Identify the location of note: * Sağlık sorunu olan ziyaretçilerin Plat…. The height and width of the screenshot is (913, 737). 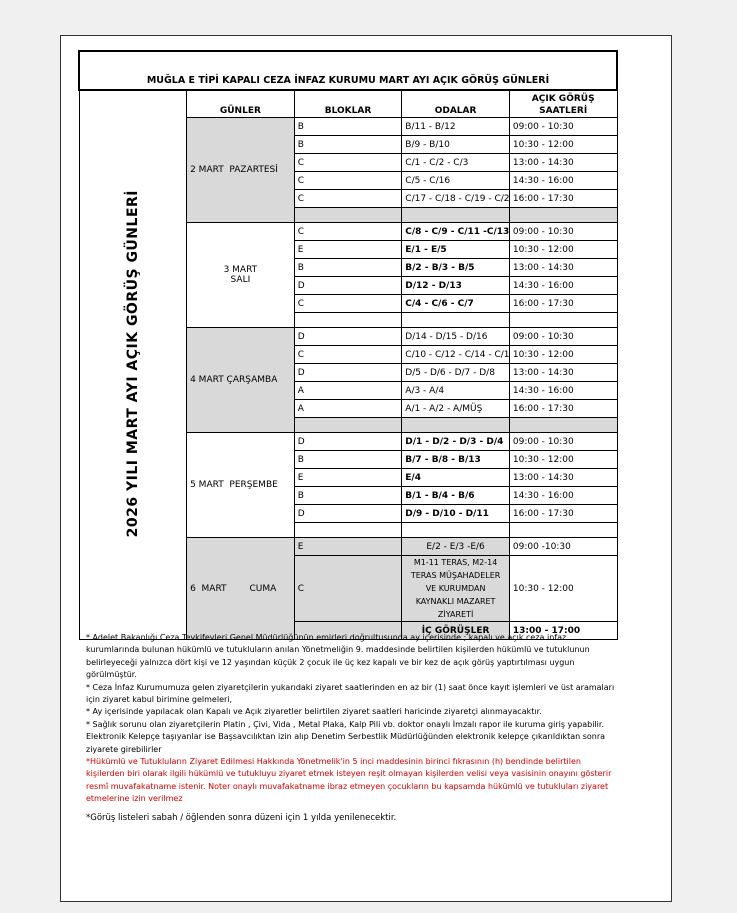
(346, 736).